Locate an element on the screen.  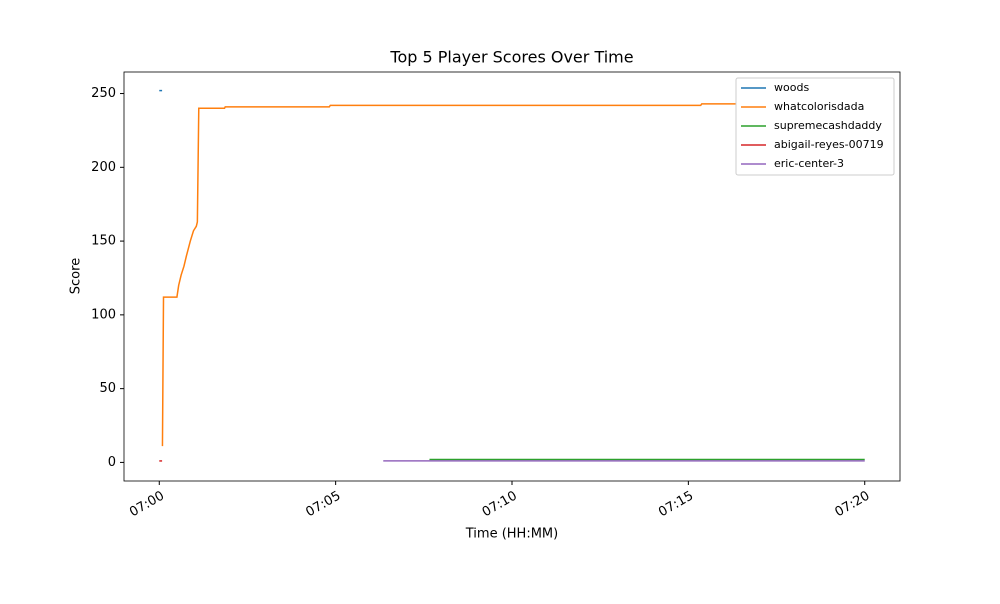
legend-label: eric-center-3 is located at coordinates (809, 163).